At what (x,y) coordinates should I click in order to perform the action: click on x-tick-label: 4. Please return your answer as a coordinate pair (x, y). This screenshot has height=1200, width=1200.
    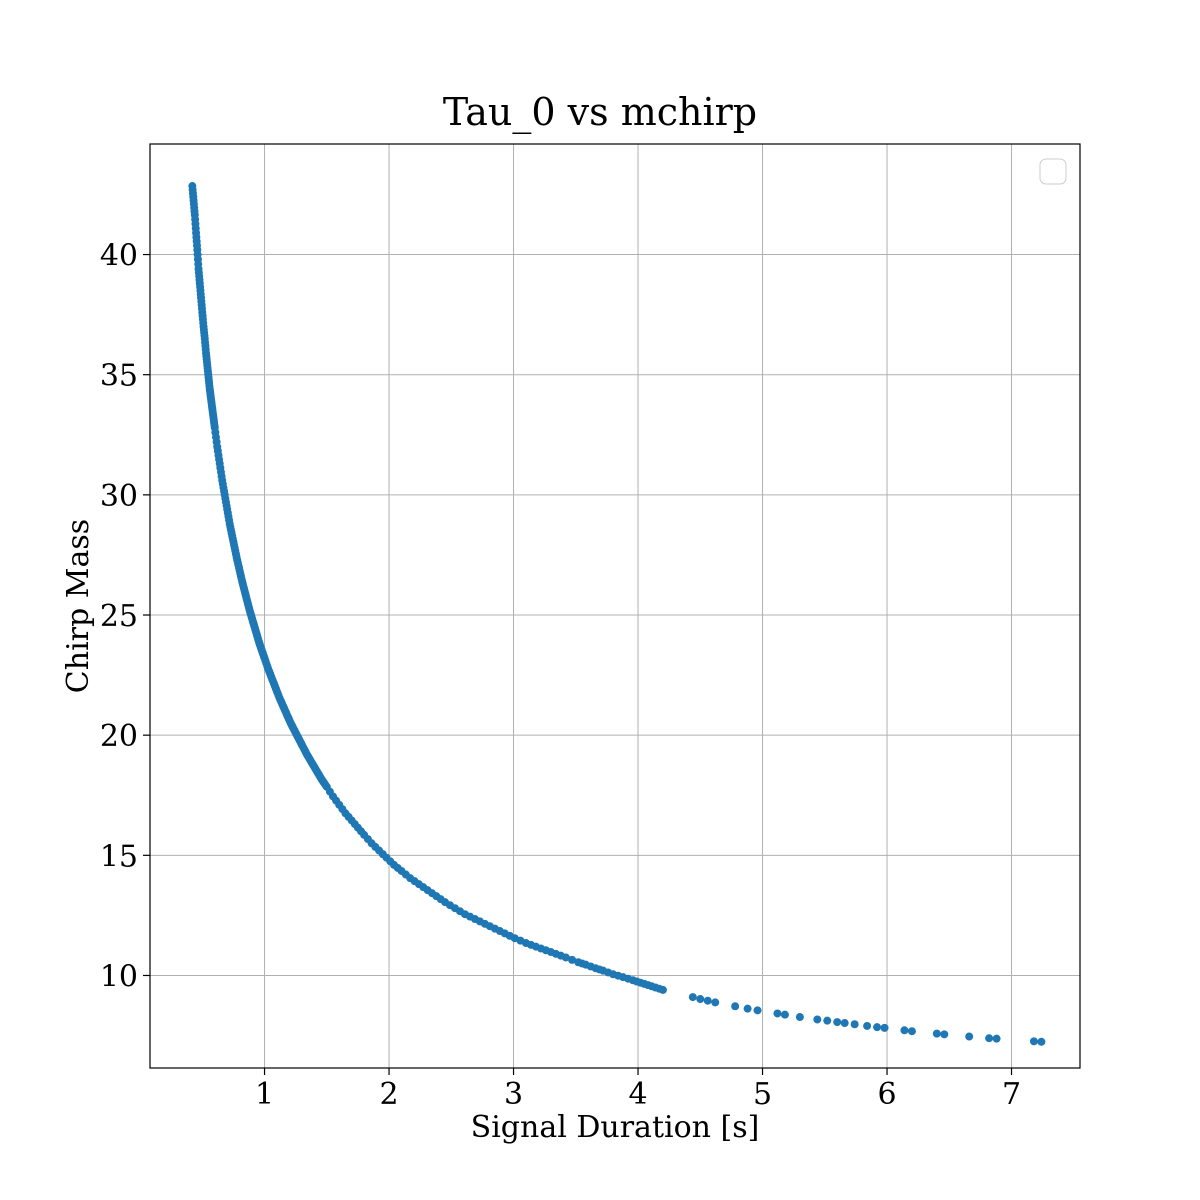
    Looking at the image, I should click on (637, 1094).